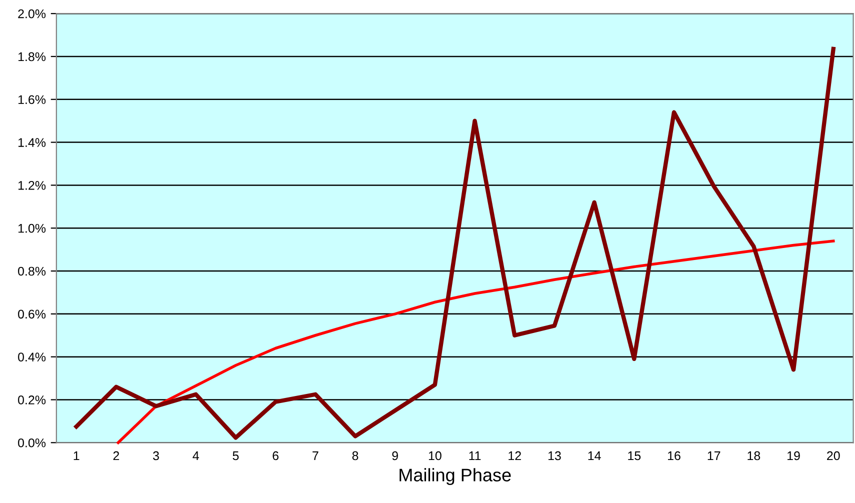 Image resolution: width=855 pixels, height=503 pixels. What do you see at coordinates (195, 455) in the screenshot?
I see `x-tick-label: 4` at bounding box center [195, 455].